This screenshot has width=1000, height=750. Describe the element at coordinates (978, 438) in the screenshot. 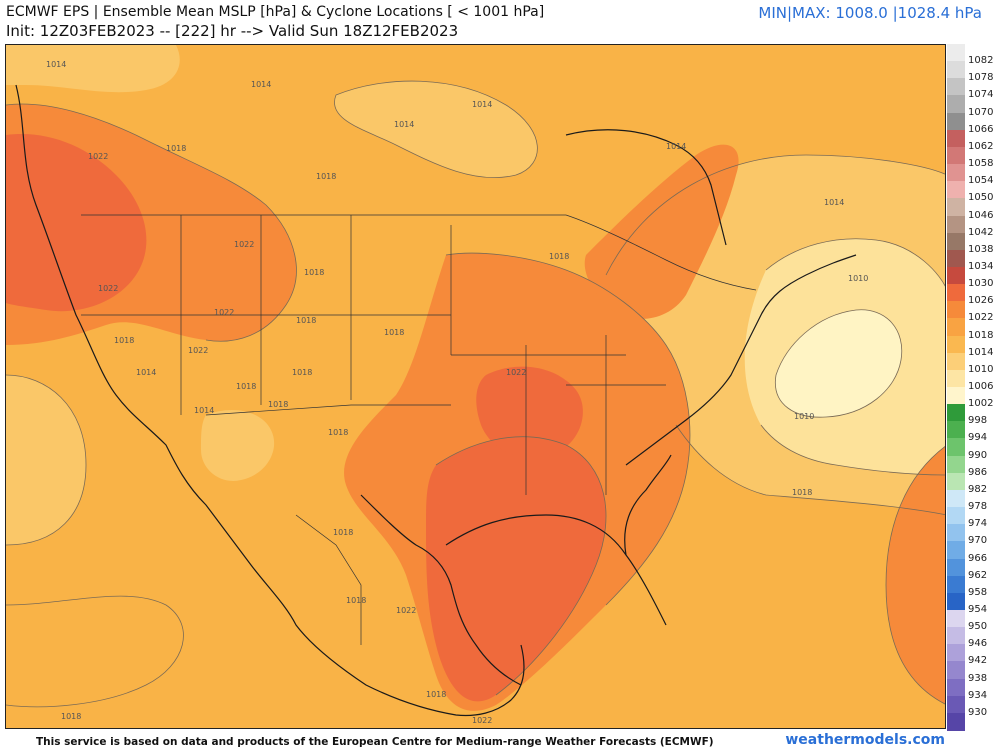

I see `colorbar-label-994: 994` at that location.